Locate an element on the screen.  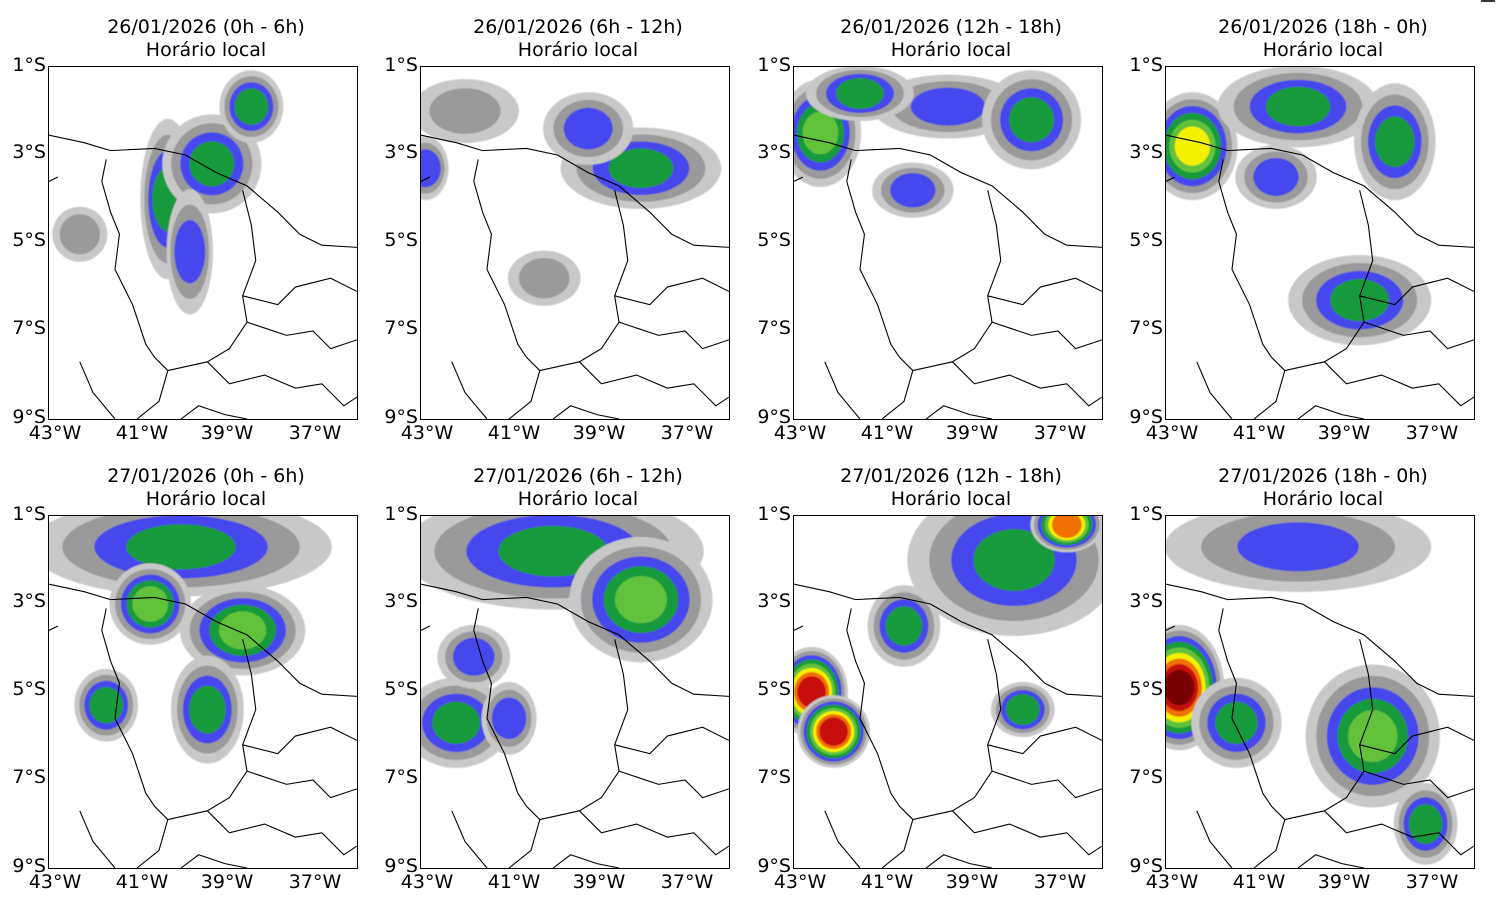
panel-date-range: 26/01/2026 (18h - 0h) is located at coordinates (1323, 27).